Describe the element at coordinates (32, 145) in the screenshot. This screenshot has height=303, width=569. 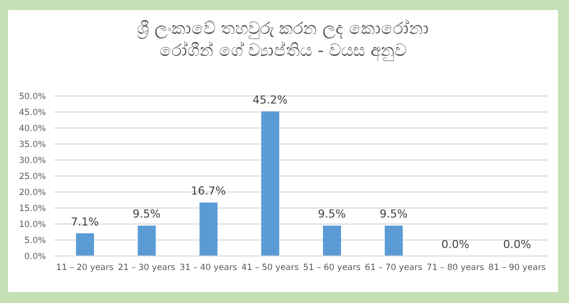
I see `y-tick-label: 35.0%` at that location.